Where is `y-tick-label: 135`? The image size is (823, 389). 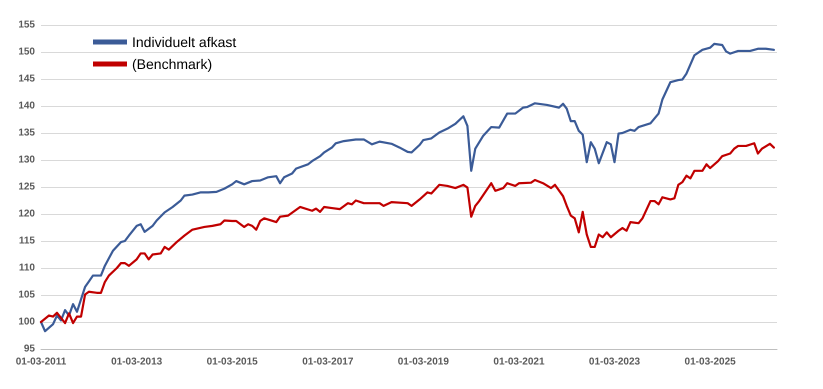 y-tick-label: 135 is located at coordinates (27, 133).